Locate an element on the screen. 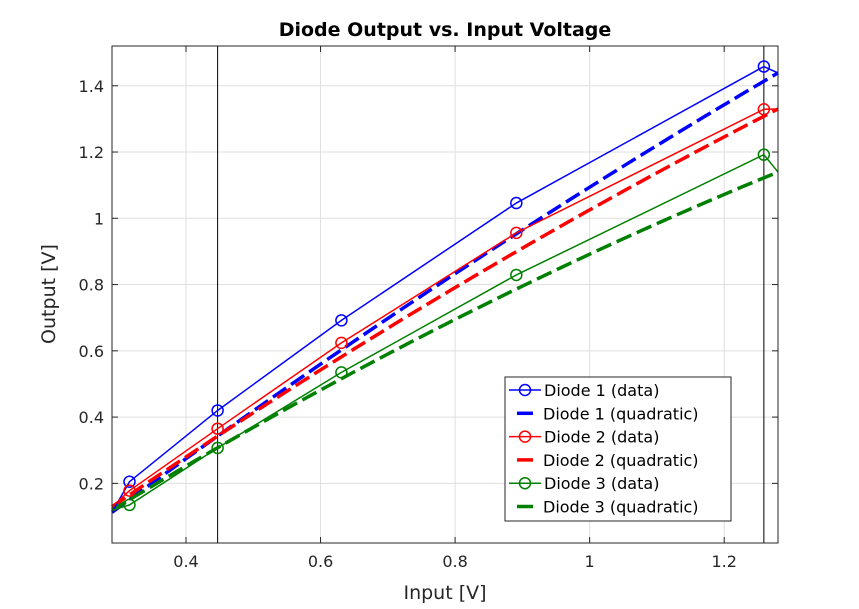 Image resolution: width=859 pixels, height=609 pixels. x-tick-label: 0.4 is located at coordinates (185, 561).